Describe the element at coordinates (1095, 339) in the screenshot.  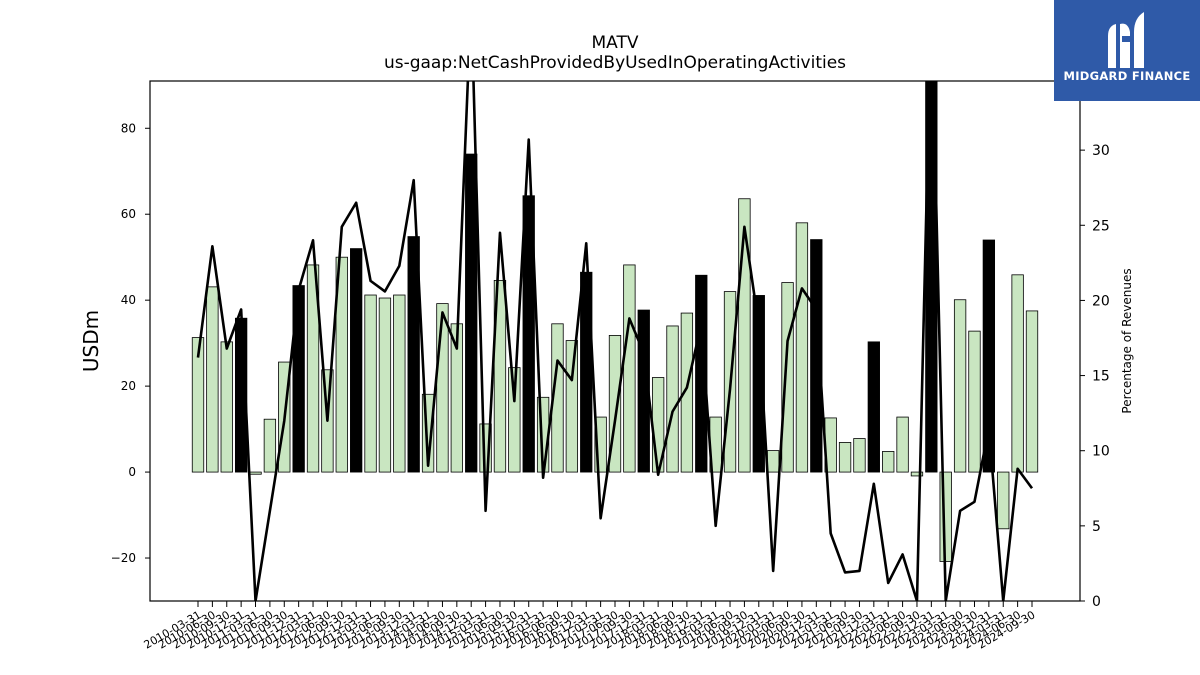
I see `y-axis-right-ticks: 05101520253035` at that location.